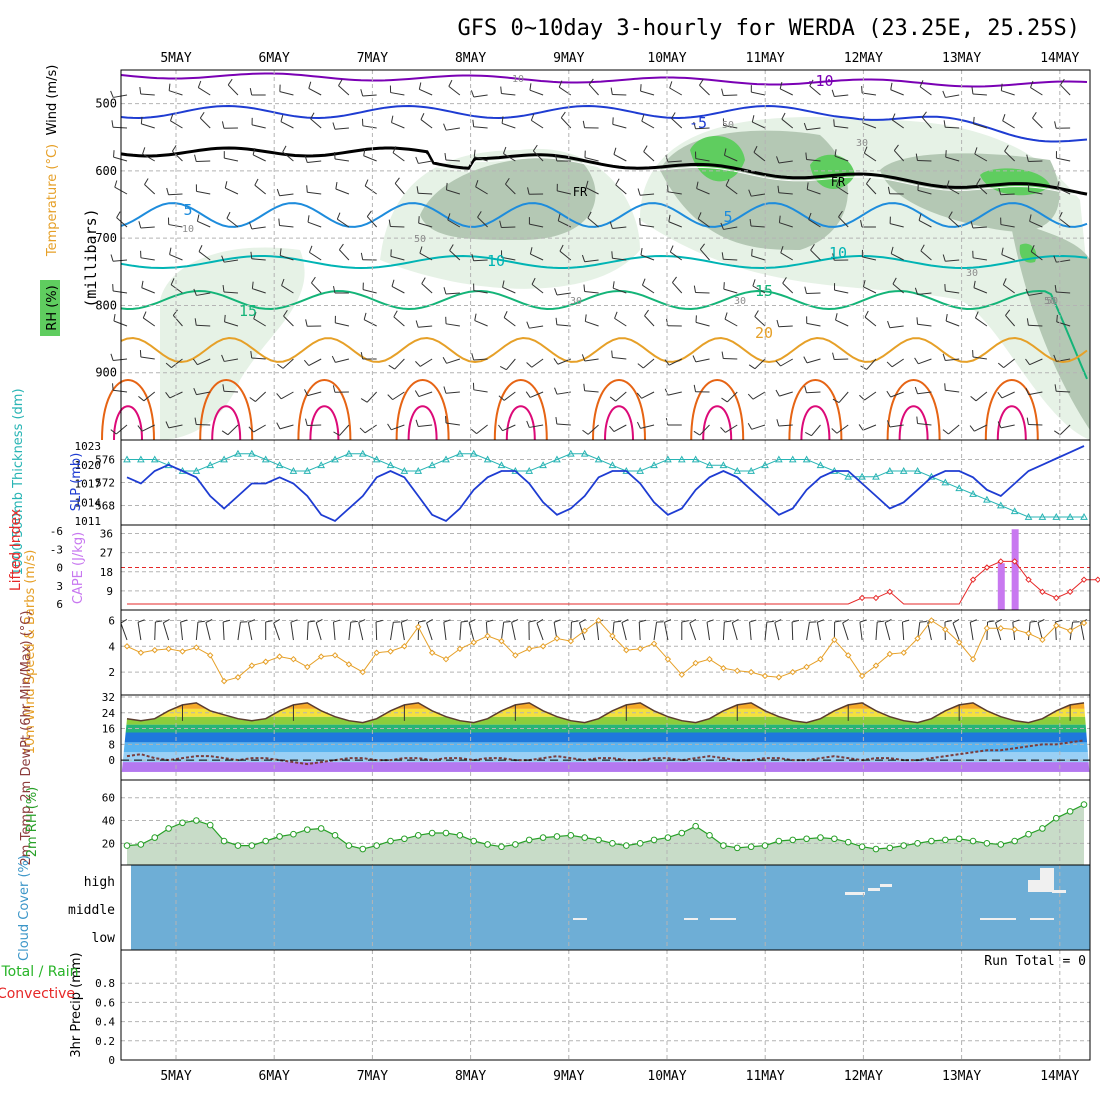 The image size is (1100, 1100). Describe the element at coordinates (105, 983) in the screenshot. I see `precip-tick: 0.8` at that location.